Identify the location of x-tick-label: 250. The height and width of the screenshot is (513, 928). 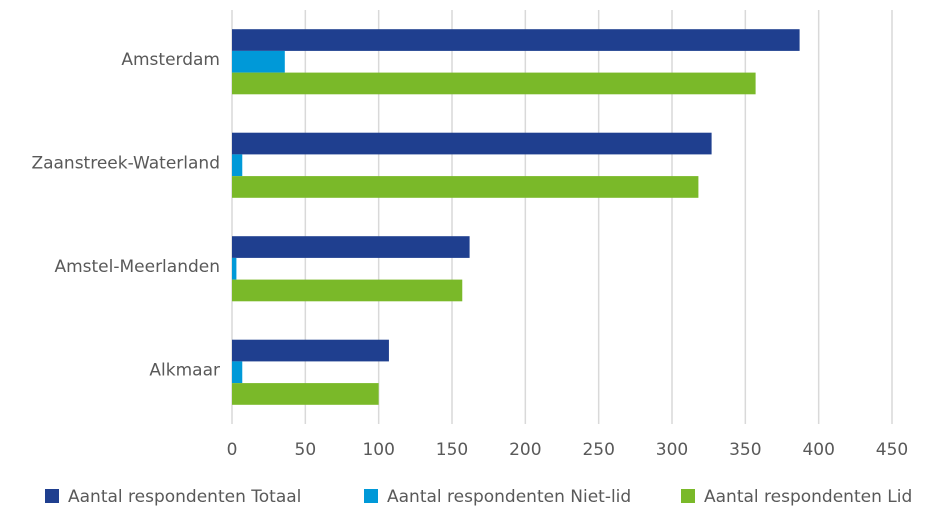
(598, 450).